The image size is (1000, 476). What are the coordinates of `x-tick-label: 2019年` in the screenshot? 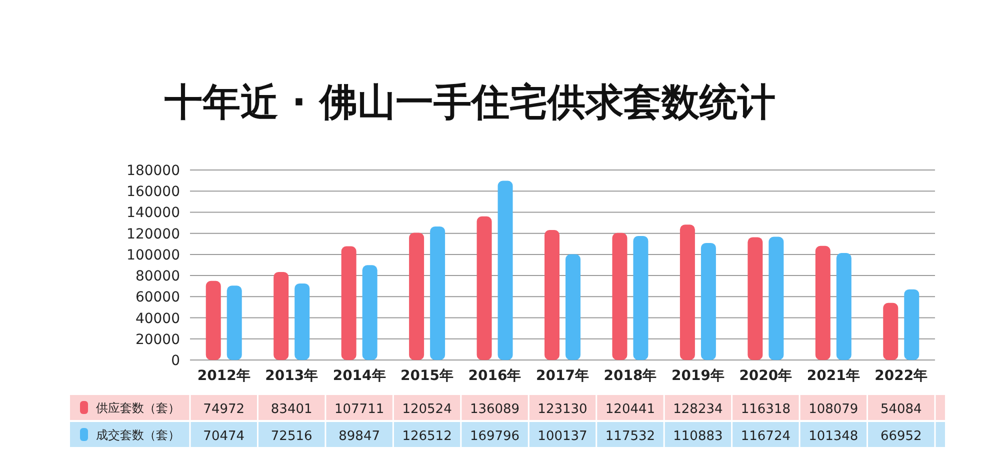 It's located at (697, 376).